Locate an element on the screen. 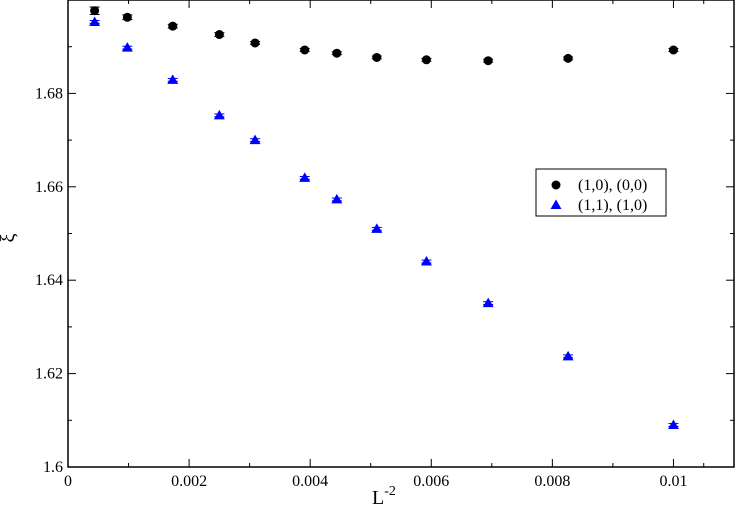 The height and width of the screenshot is (509, 736). x-tick-label: 0.006 is located at coordinates (431, 481).